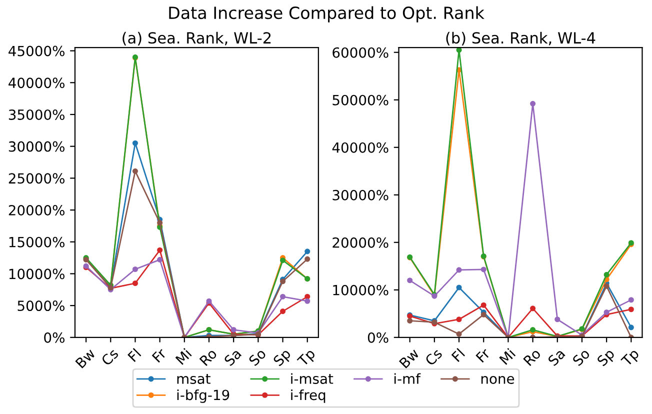 The image size is (652, 414). What do you see at coordinates (193, 379) in the screenshot?
I see `legend-label: msat` at bounding box center [193, 379].